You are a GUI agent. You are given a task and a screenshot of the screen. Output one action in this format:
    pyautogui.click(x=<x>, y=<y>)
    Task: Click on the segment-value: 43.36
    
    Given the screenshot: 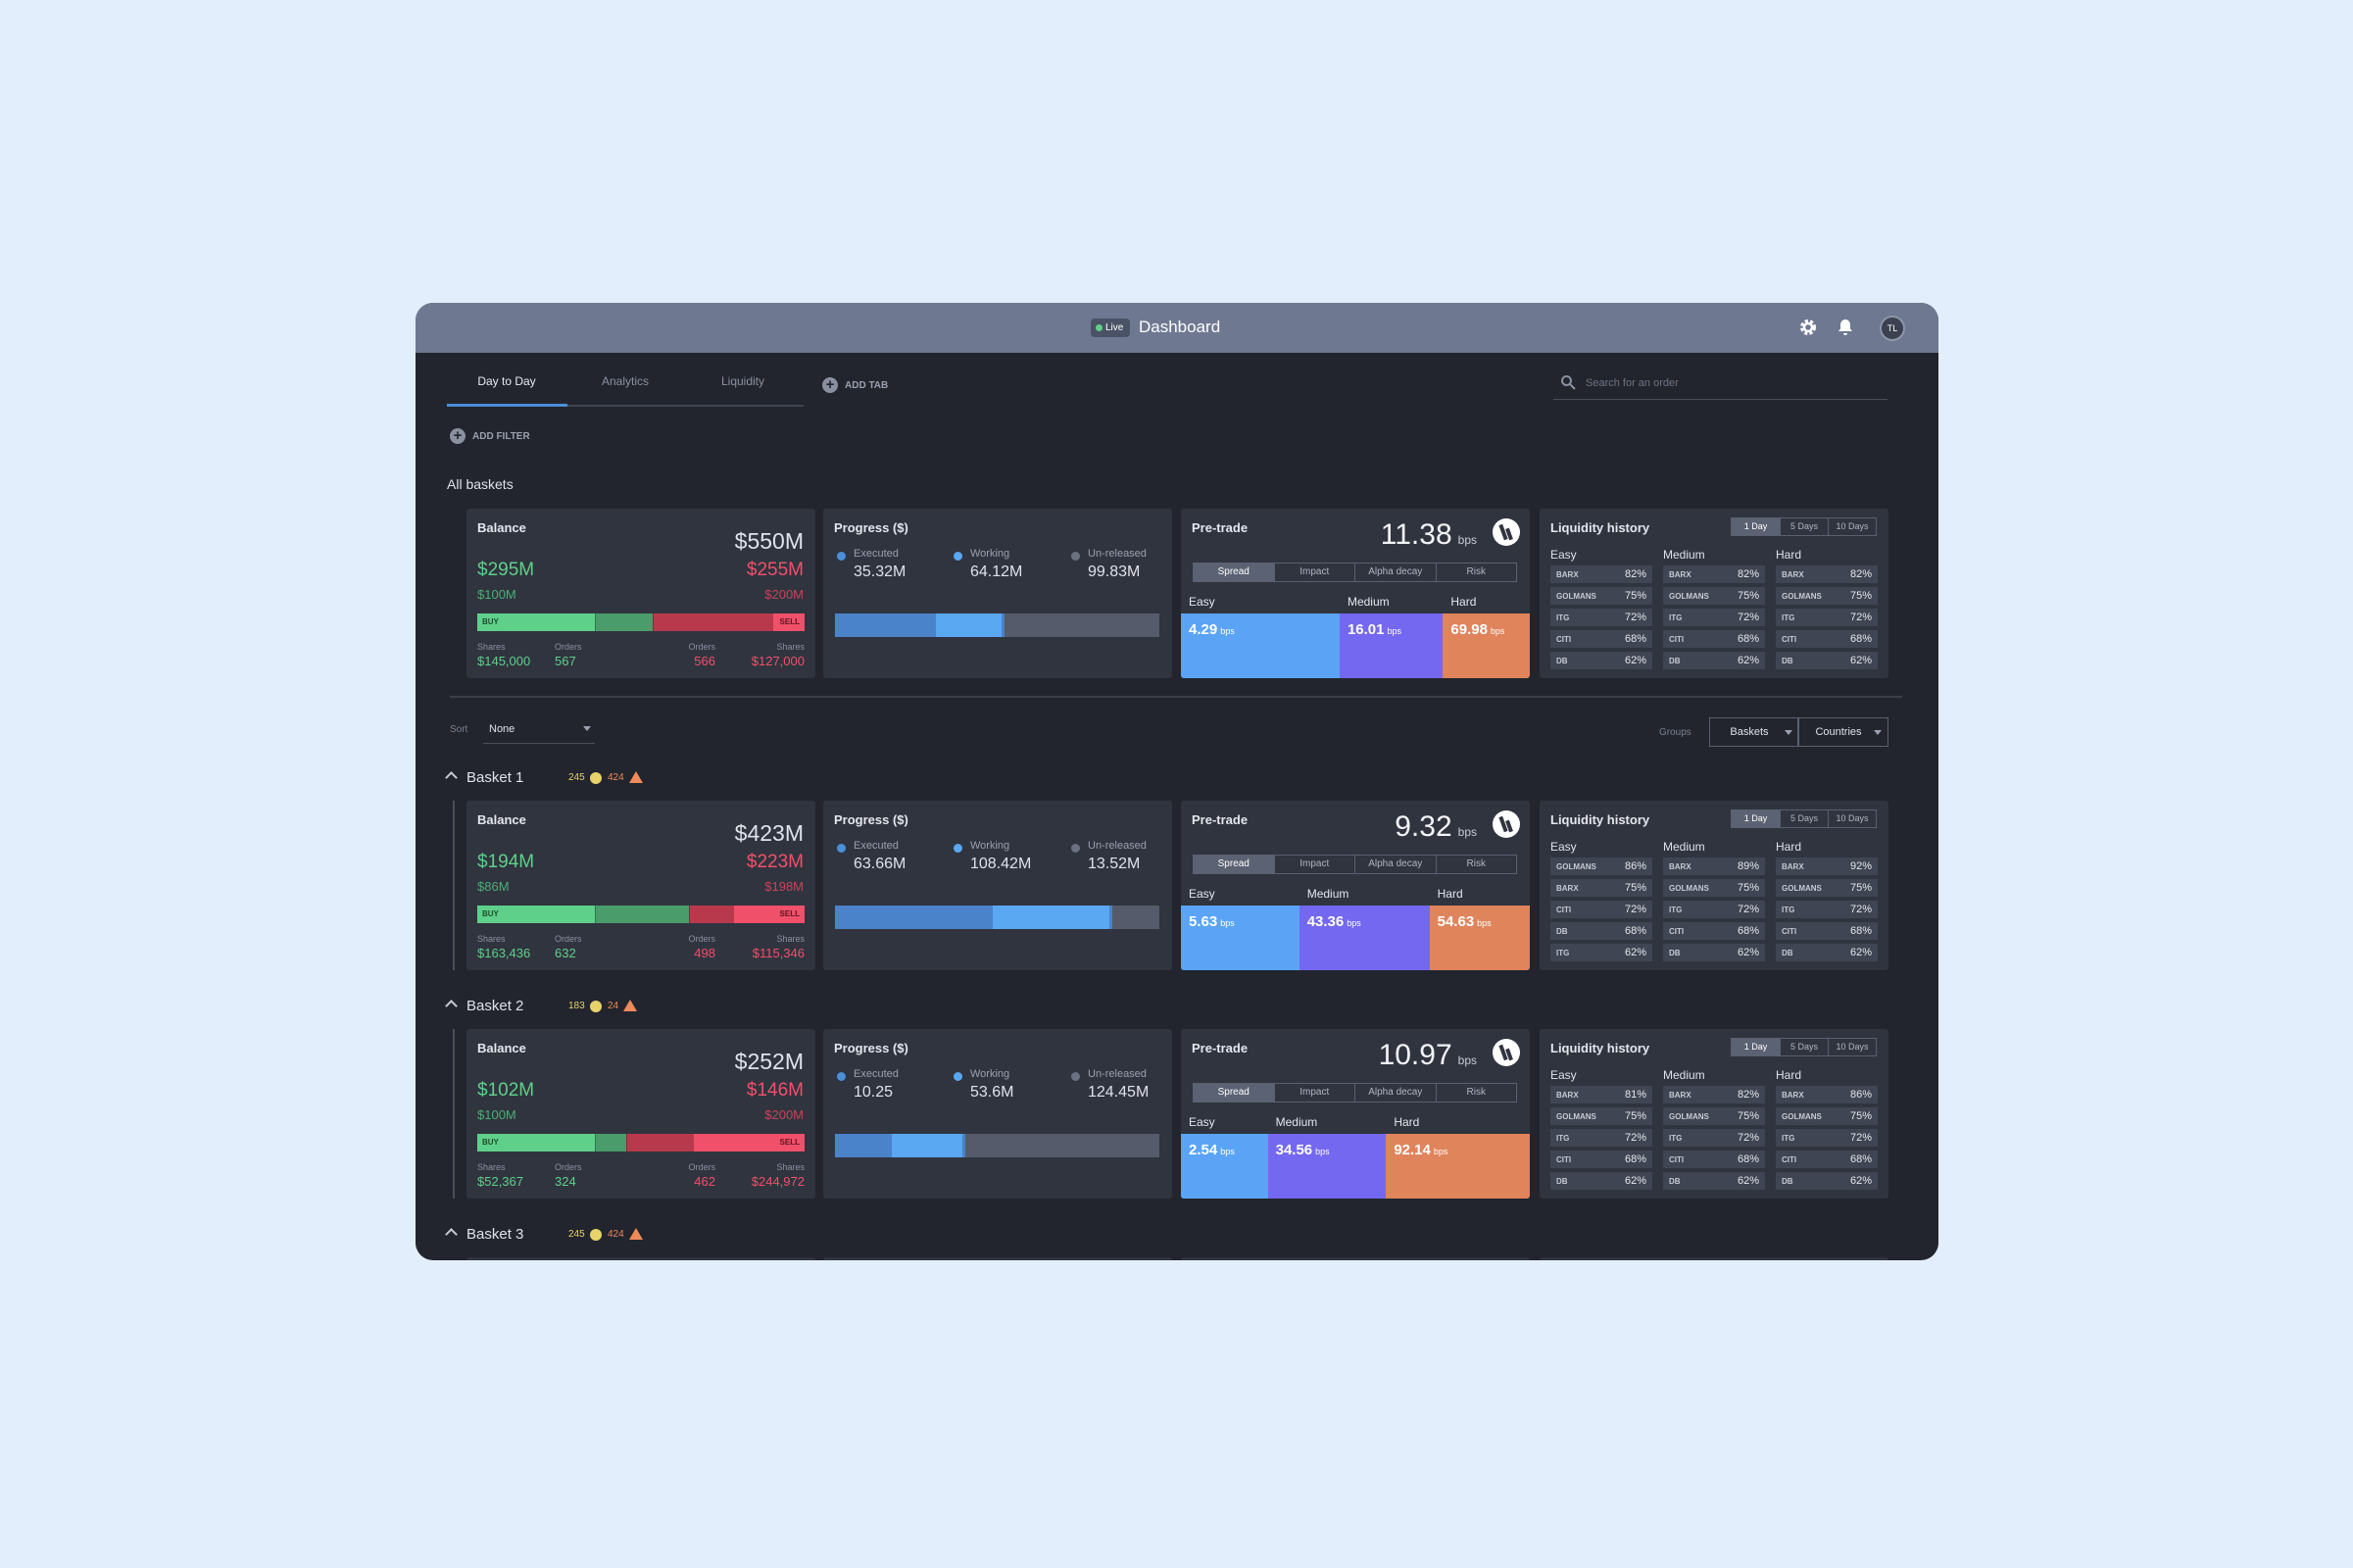 What is the action you would take?
    pyautogui.click(x=1326, y=921)
    